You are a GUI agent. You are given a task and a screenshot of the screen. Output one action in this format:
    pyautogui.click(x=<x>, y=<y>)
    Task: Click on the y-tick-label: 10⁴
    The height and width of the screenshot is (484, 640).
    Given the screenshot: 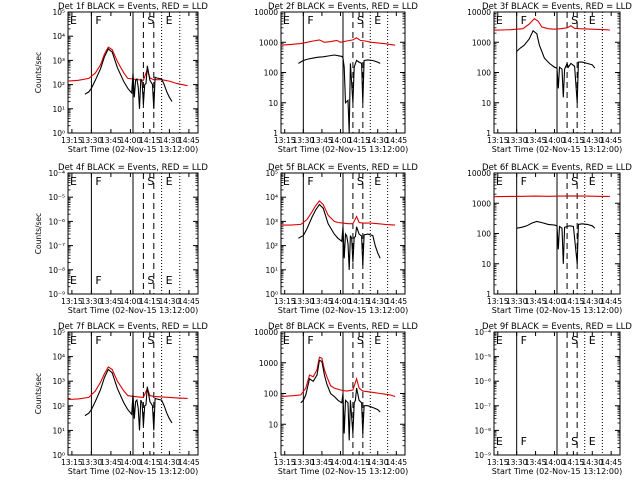 What is the action you would take?
    pyautogui.click(x=58, y=36)
    